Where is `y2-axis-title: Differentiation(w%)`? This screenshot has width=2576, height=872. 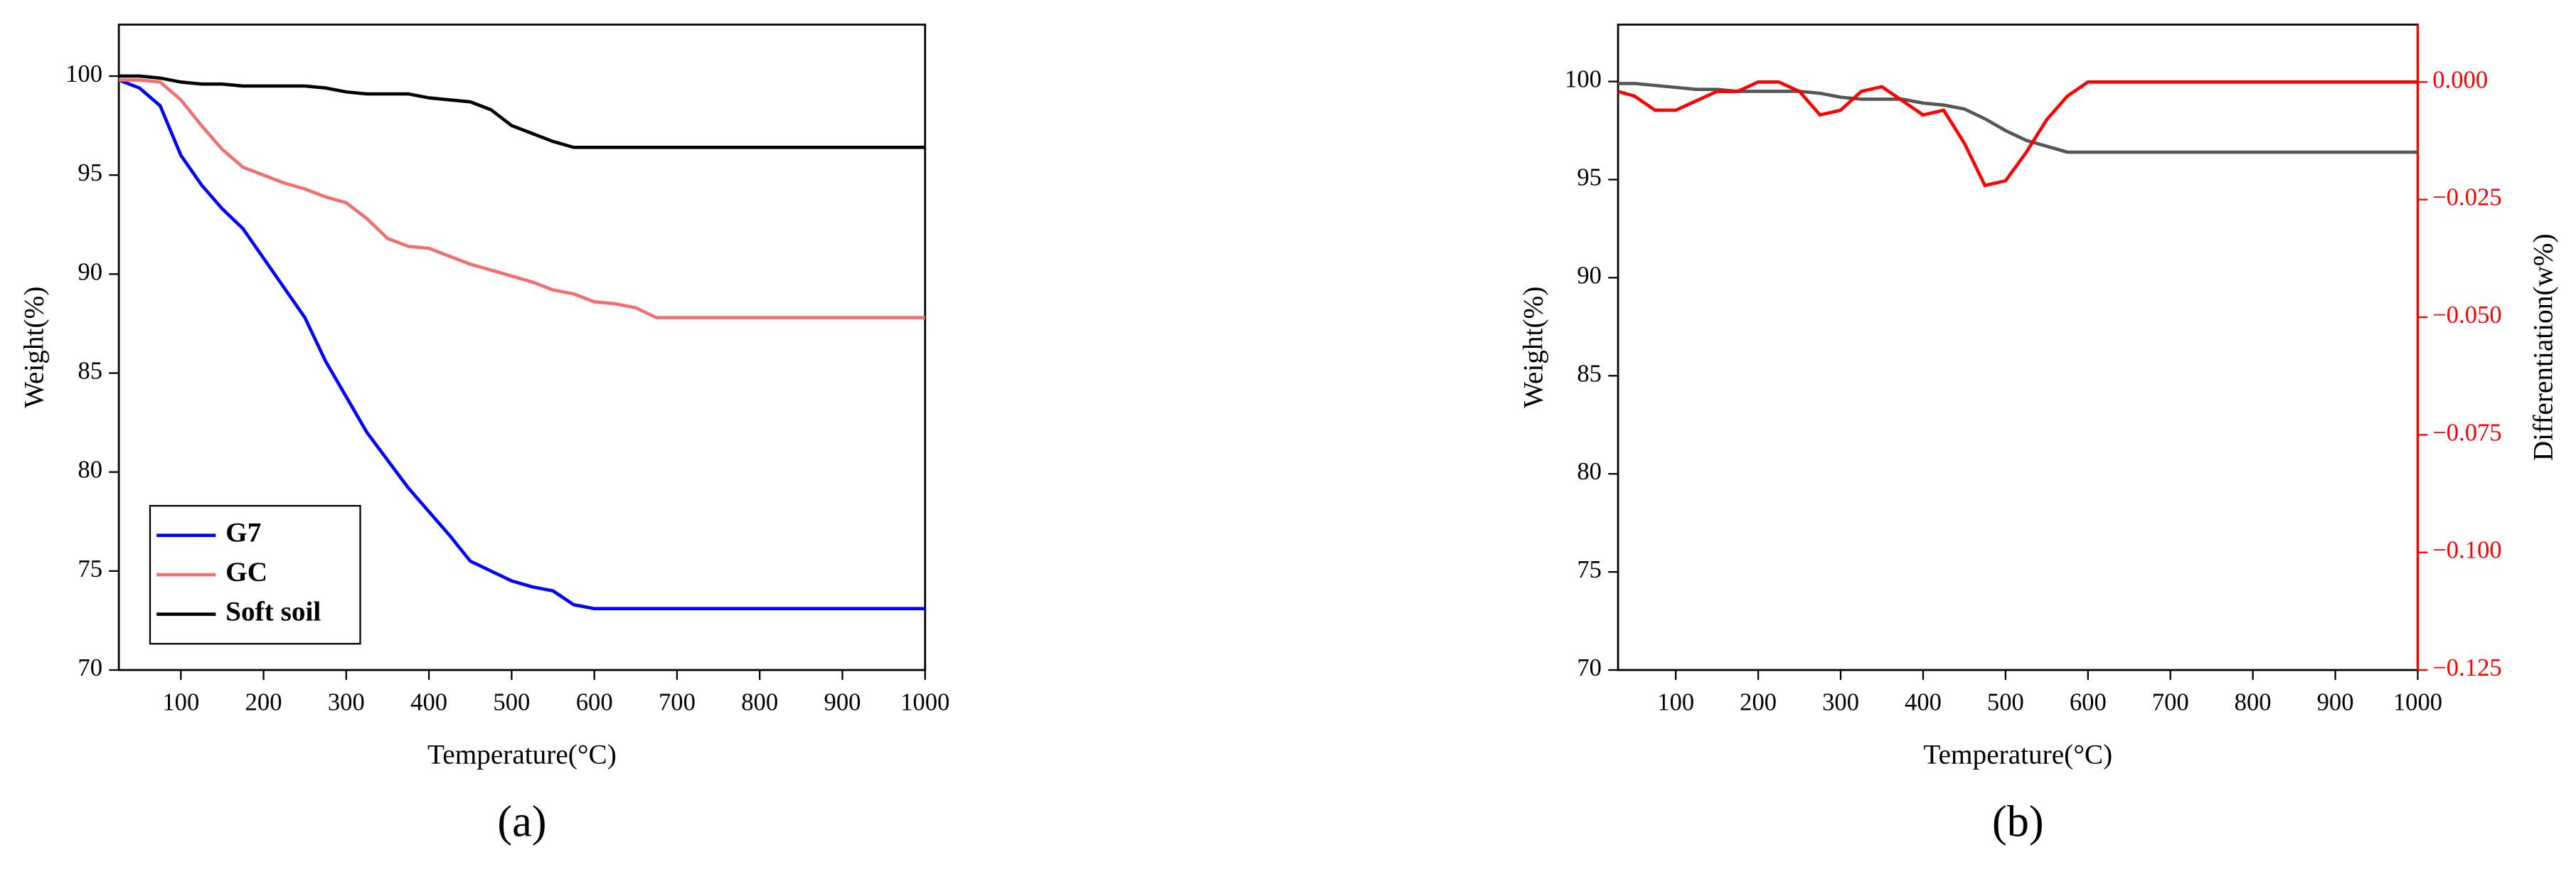 y2-axis-title: Differentiation(w%) is located at coordinates (2543, 347).